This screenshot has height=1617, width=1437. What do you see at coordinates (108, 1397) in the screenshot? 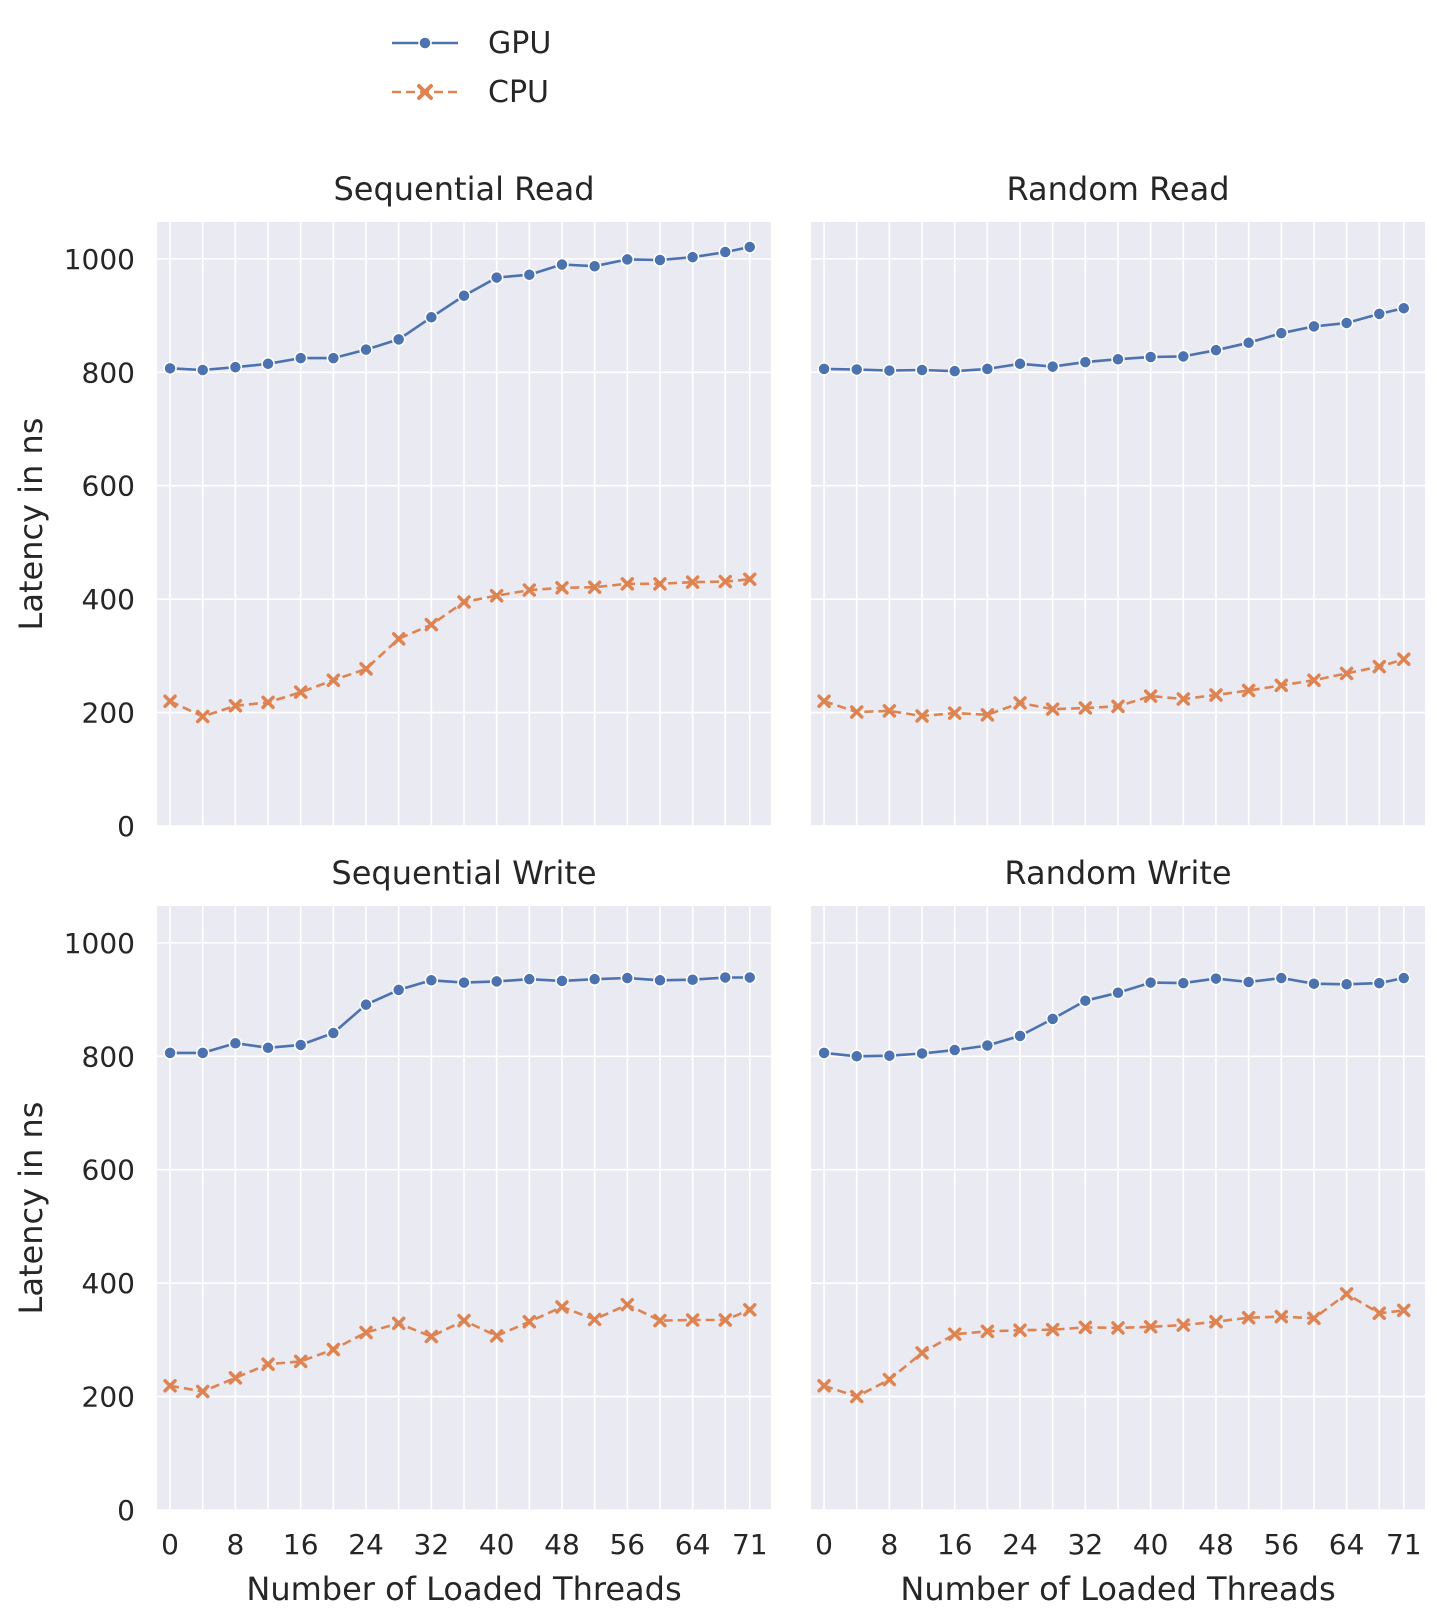
I see `y-tick-label: 200` at bounding box center [108, 1397].